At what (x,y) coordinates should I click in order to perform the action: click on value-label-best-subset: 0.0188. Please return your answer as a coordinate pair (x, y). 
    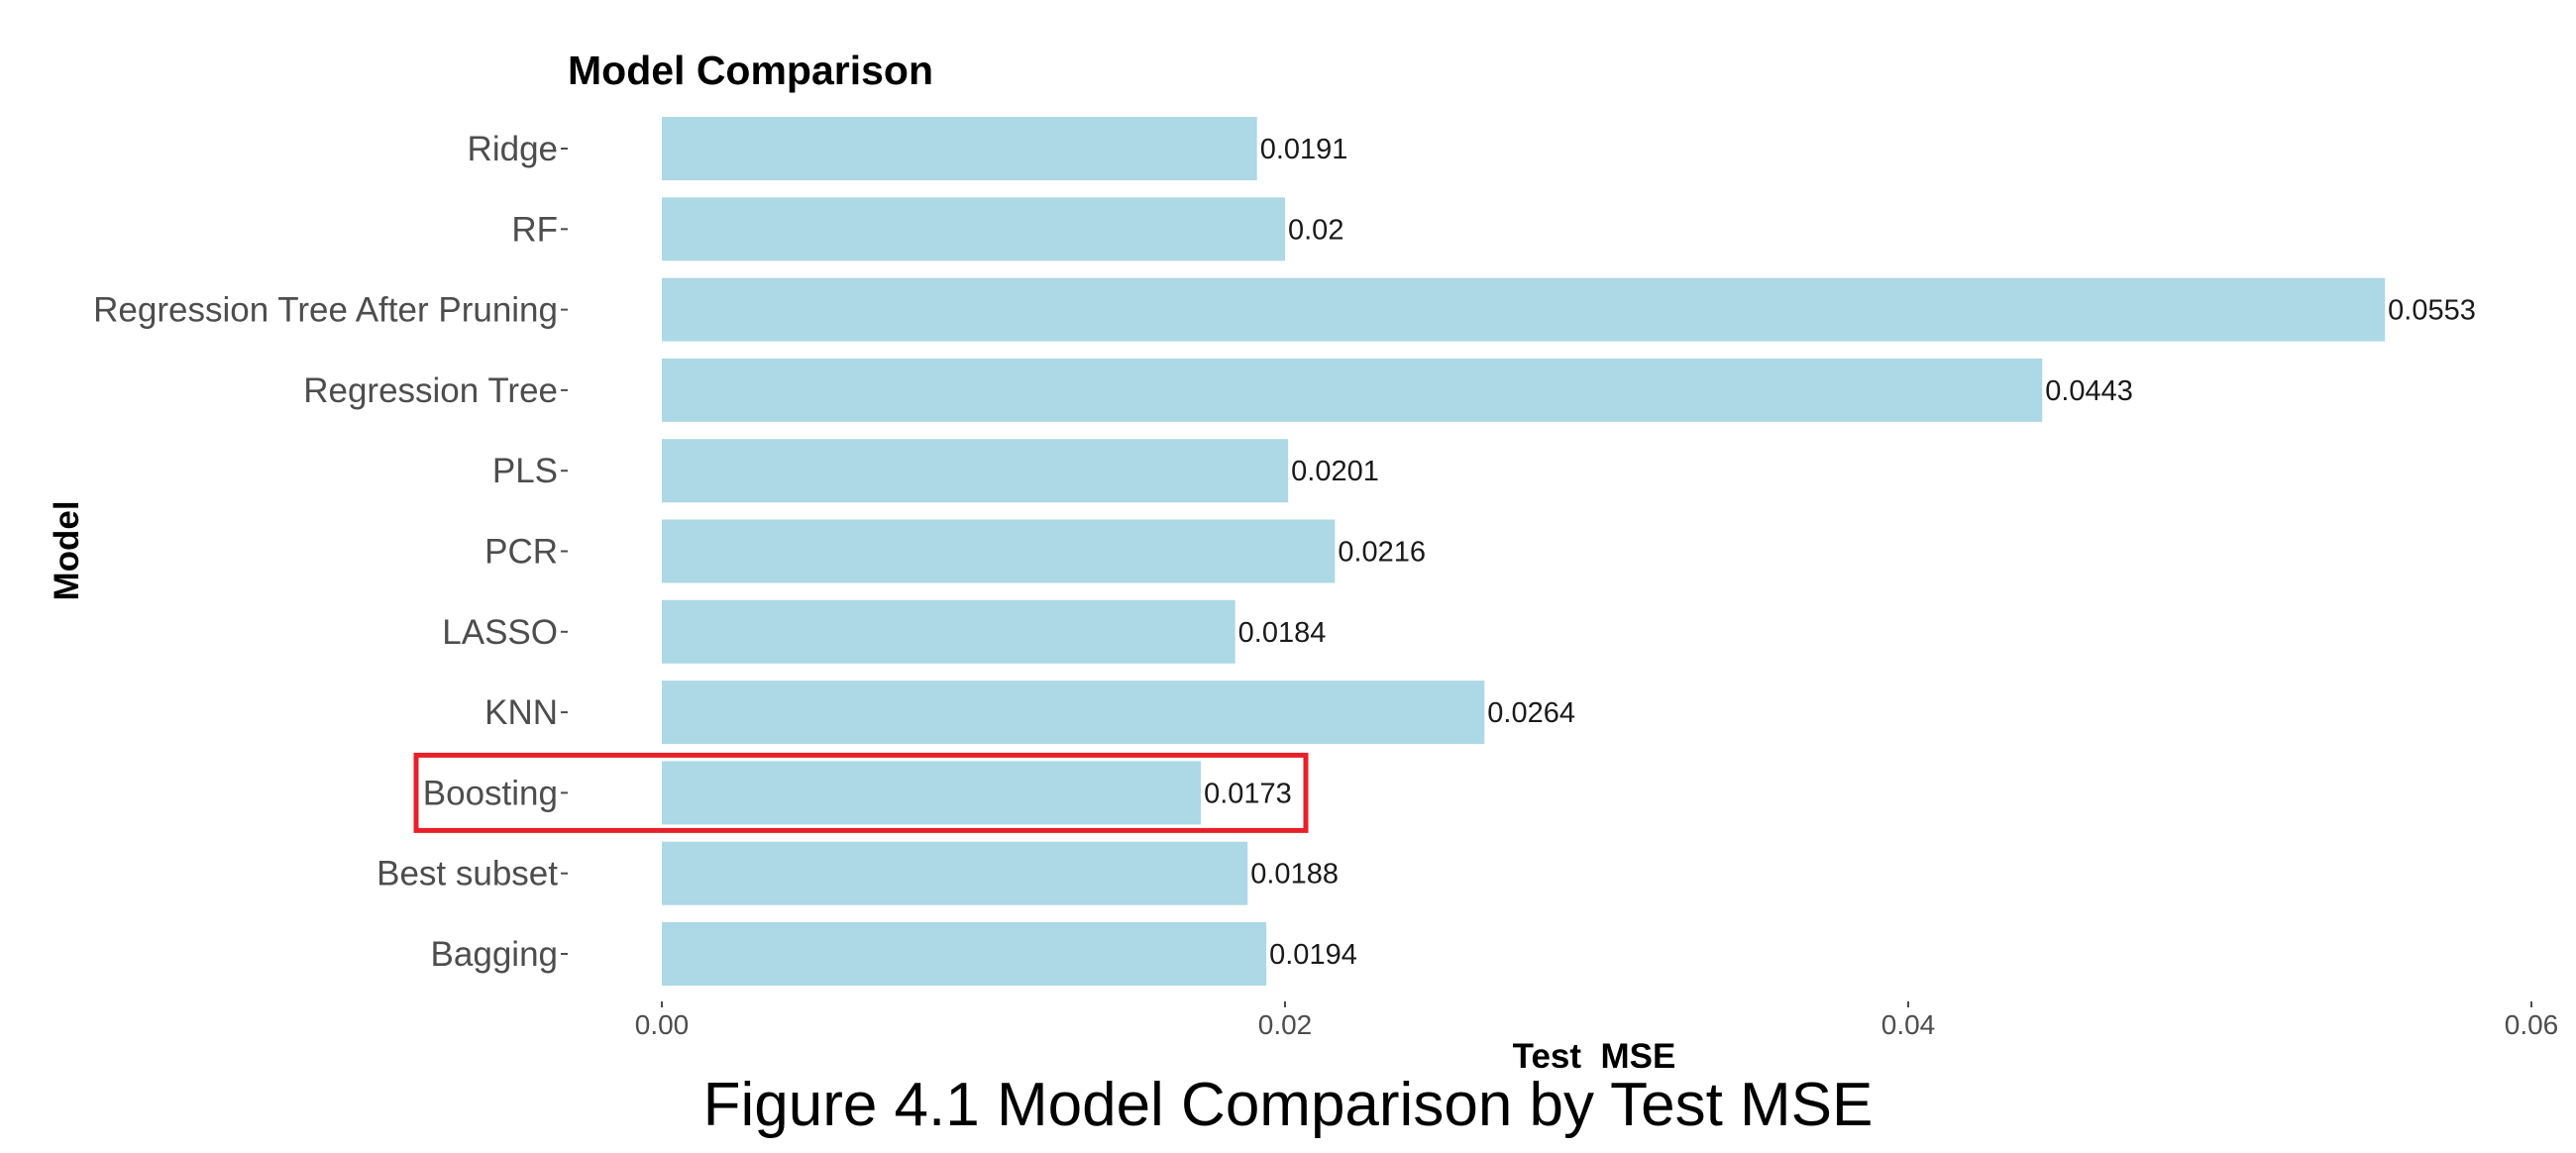
    Looking at the image, I should click on (1294, 875).